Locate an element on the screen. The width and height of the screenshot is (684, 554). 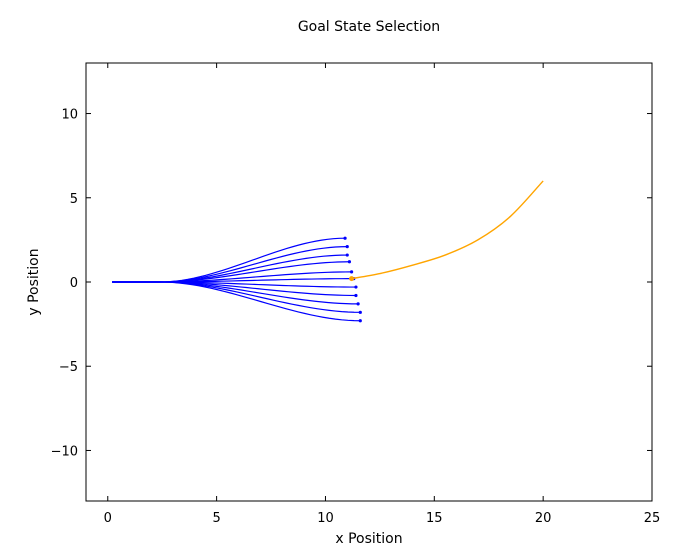
y-tick-label: 10 is located at coordinates (69, 115).